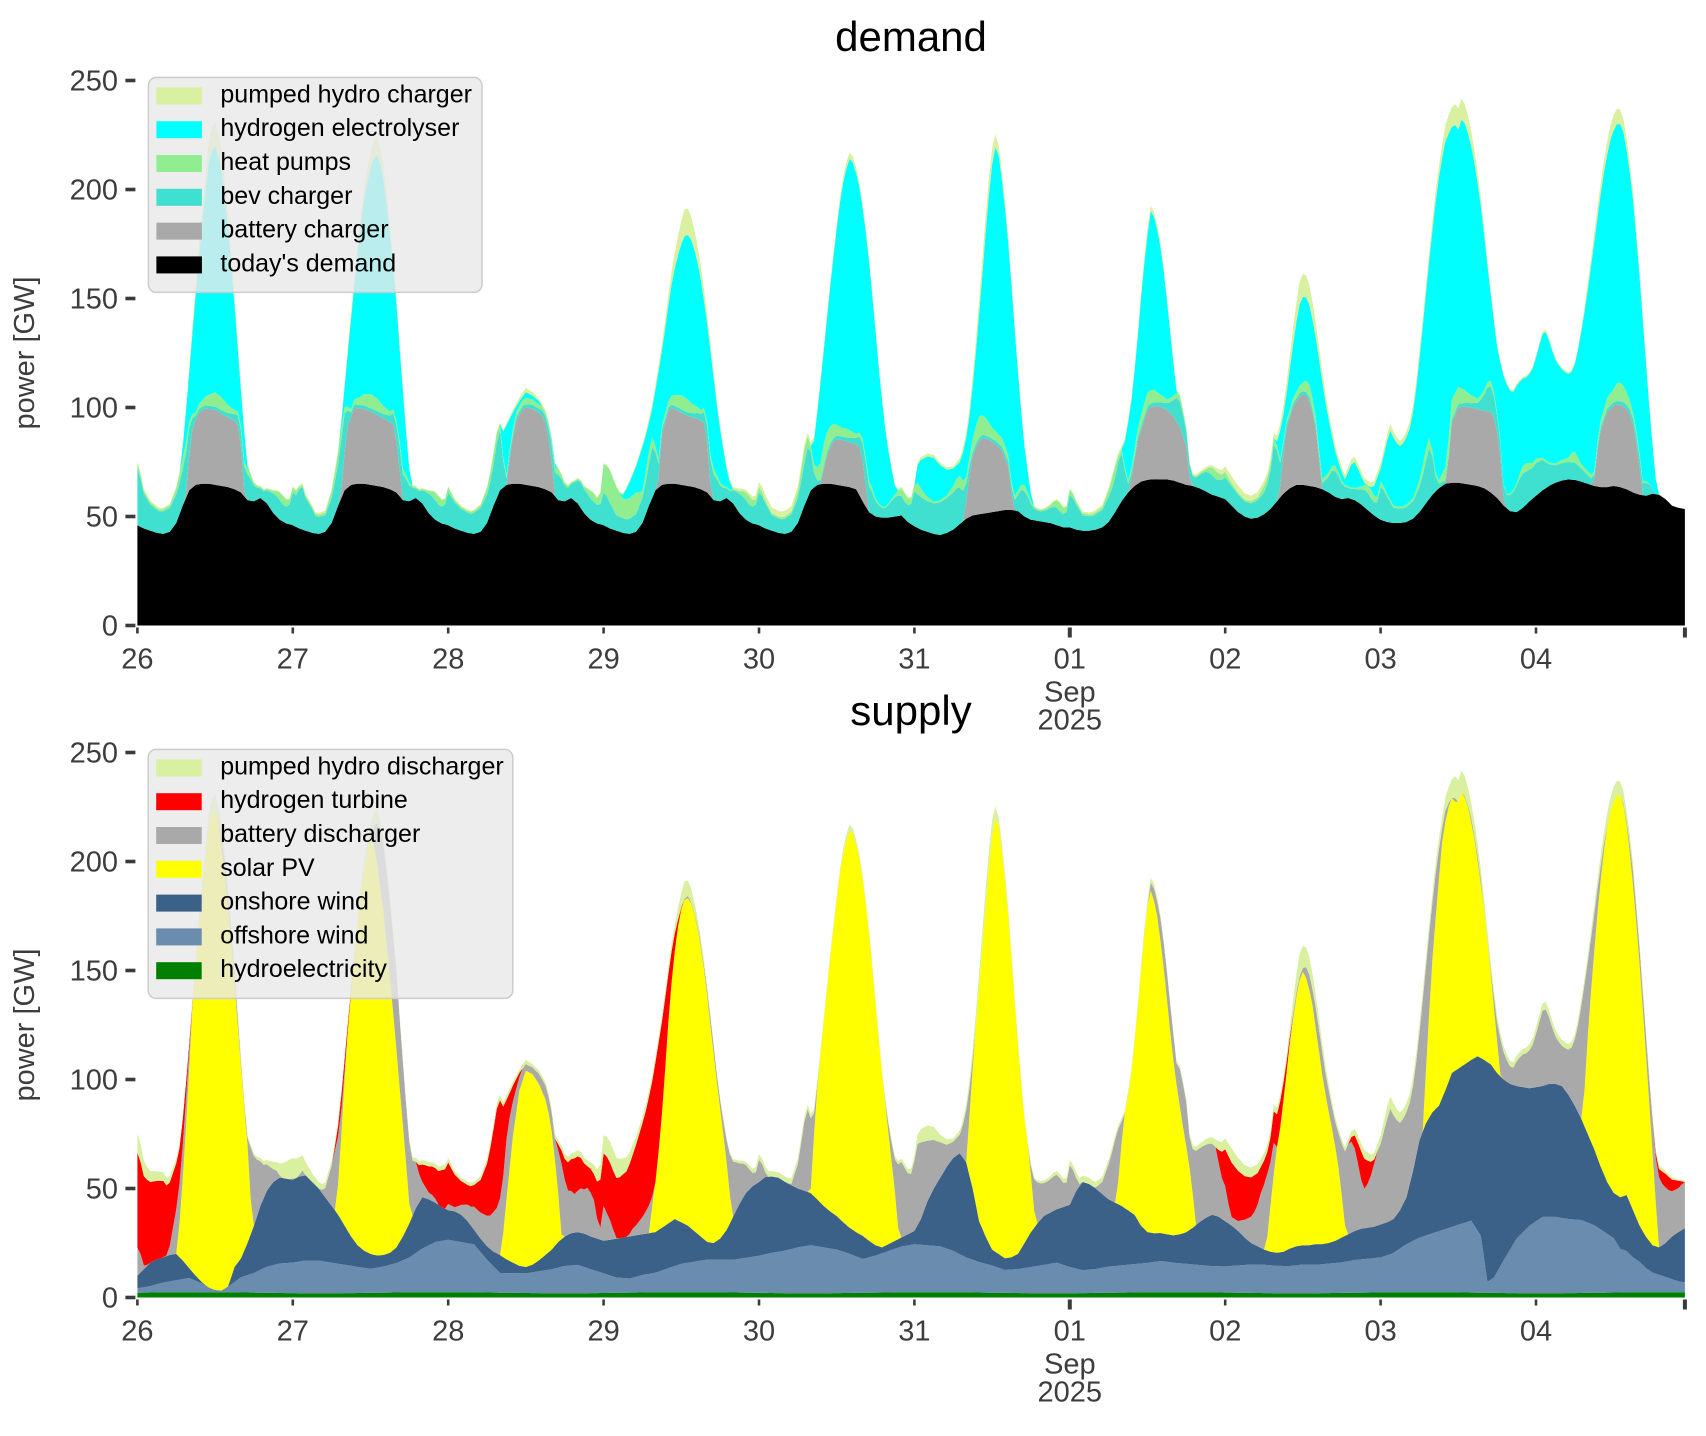 This screenshot has width=1706, height=1436. I want to click on svg-text: onshore wind, so click(294, 902).